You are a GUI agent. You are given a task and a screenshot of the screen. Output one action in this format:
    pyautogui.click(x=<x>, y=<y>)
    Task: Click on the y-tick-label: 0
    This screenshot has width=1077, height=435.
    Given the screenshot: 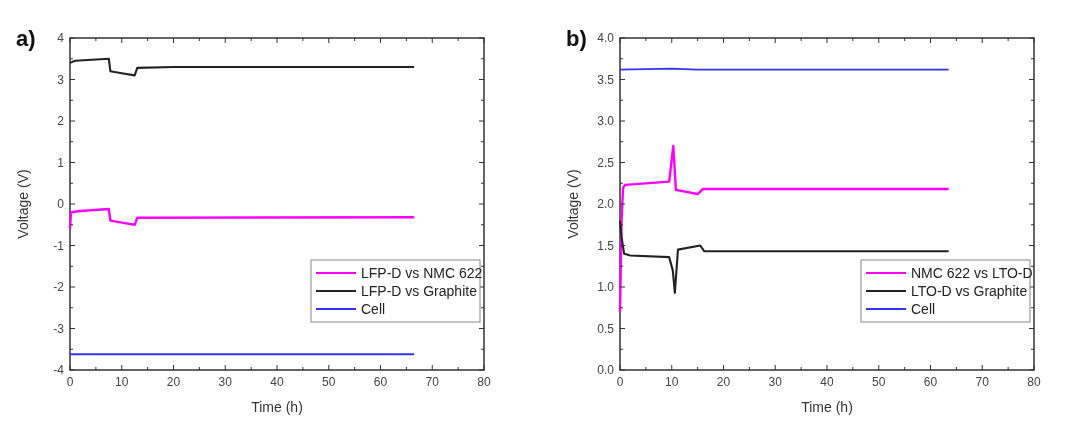 What is the action you would take?
    pyautogui.click(x=61, y=204)
    